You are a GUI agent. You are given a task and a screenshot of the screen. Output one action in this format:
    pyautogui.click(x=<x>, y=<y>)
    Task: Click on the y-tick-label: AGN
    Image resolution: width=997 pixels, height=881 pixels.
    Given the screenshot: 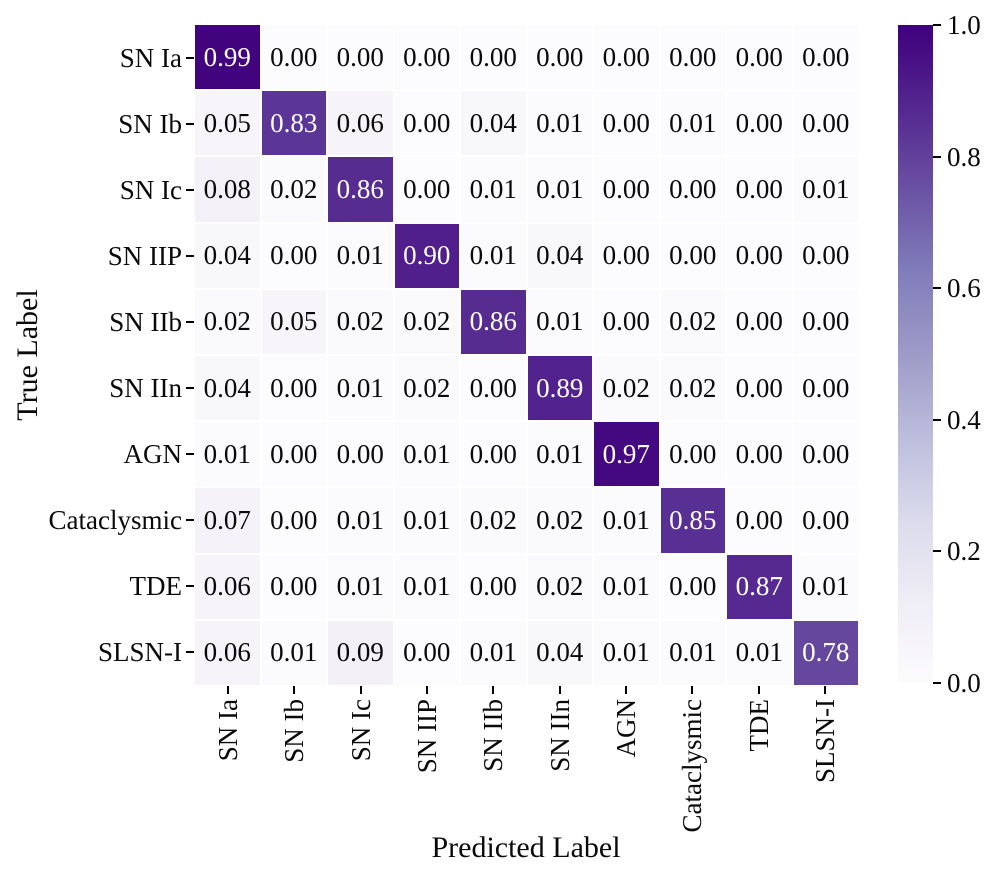 What is the action you would take?
    pyautogui.click(x=153, y=453)
    